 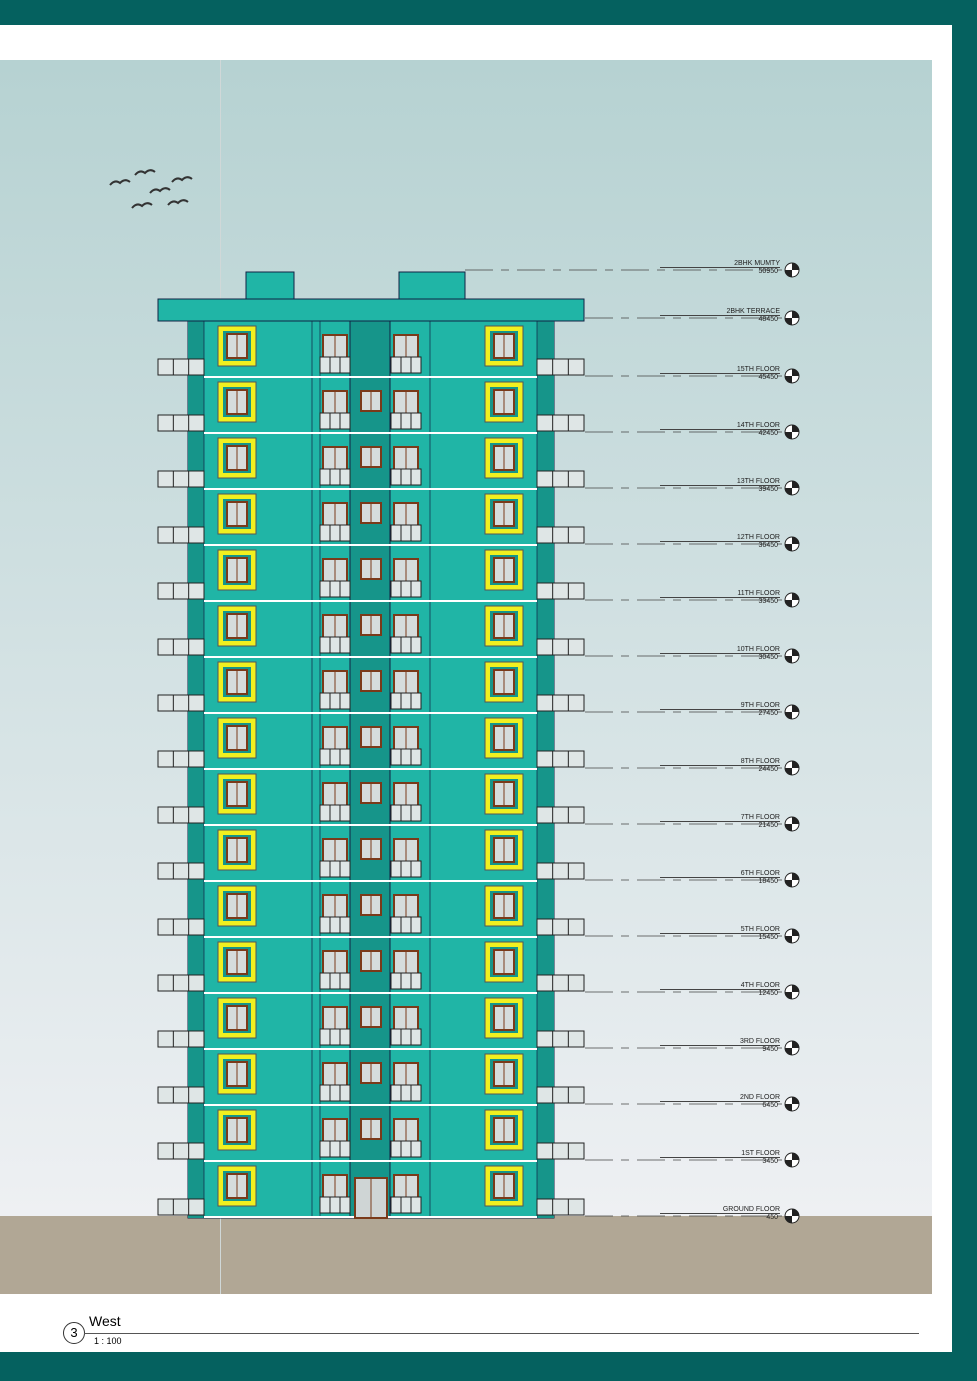 What do you see at coordinates (768, 713) in the screenshot?
I see `level-elevation: 27450` at bounding box center [768, 713].